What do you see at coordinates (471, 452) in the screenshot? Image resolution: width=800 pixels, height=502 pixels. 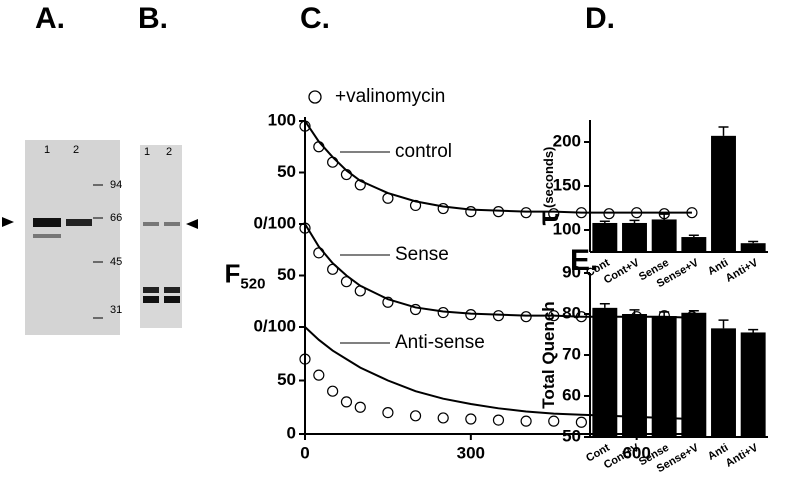 I see `x-tick-label: 300` at bounding box center [471, 452].